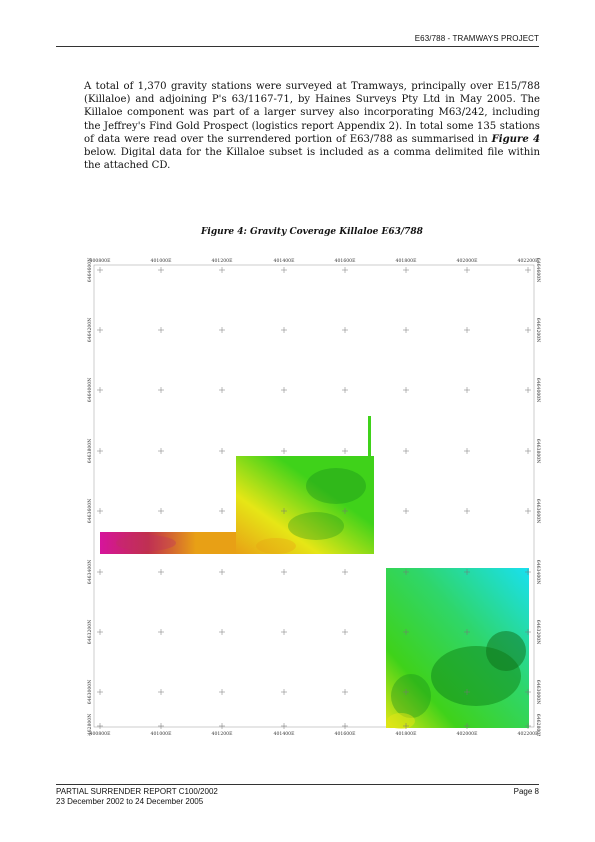 The image size is (595, 842). I want to click on easting-tick-label: 401000E, so click(161, 261).